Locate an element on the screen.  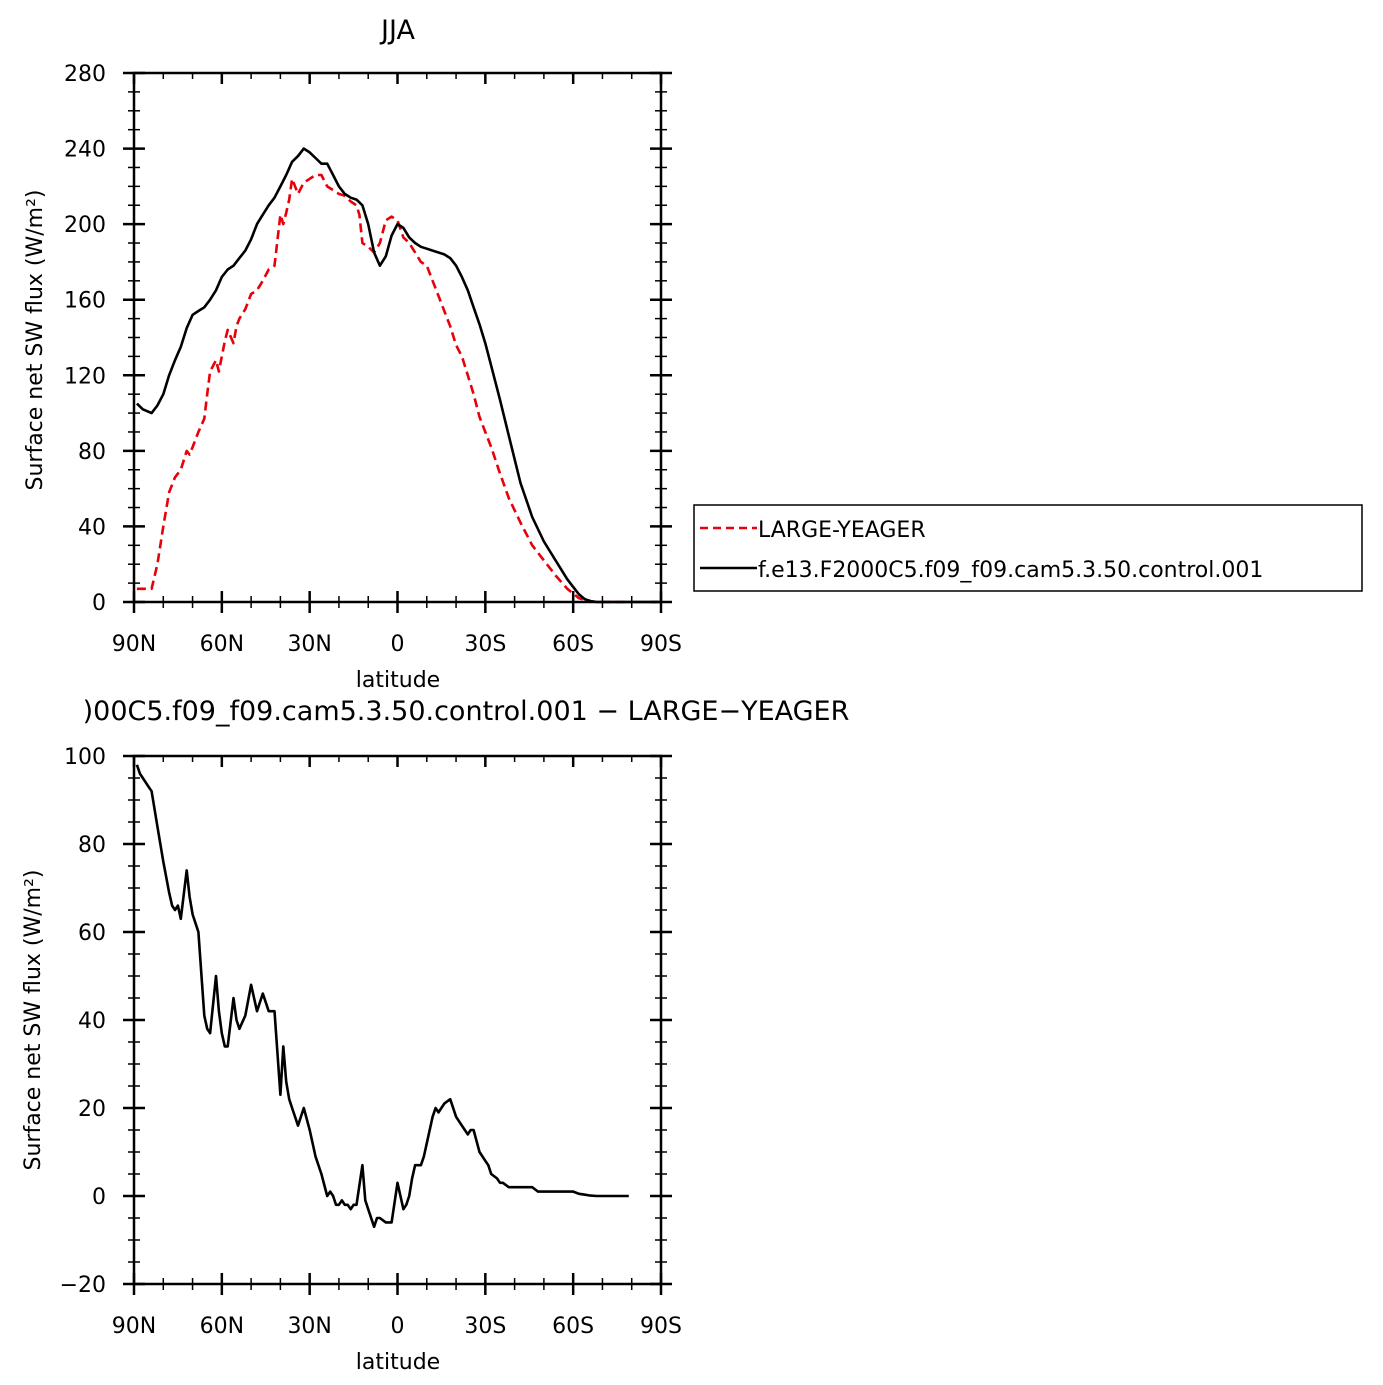
top-plot-frame is located at coordinates (397, 337).